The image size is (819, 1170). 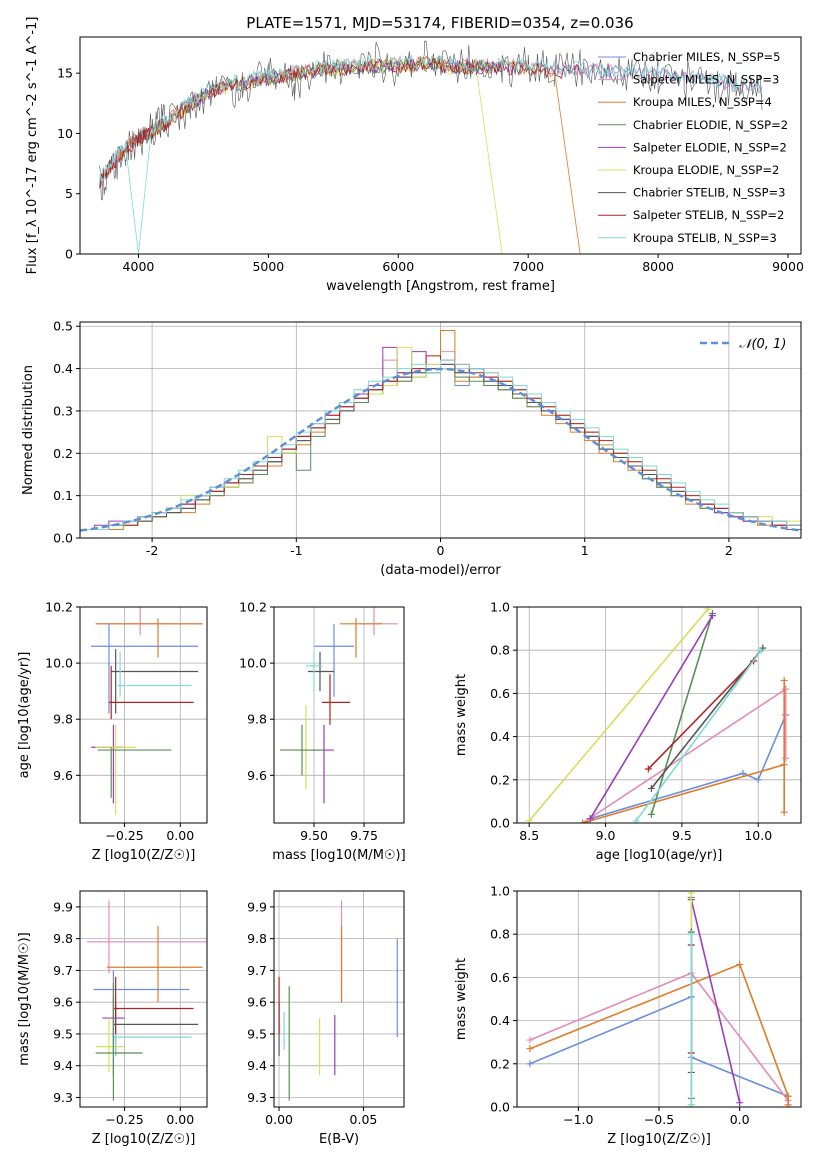 I want to click on legend-label: Chabrier ELODIE, N_SSP=2, so click(x=710, y=125).